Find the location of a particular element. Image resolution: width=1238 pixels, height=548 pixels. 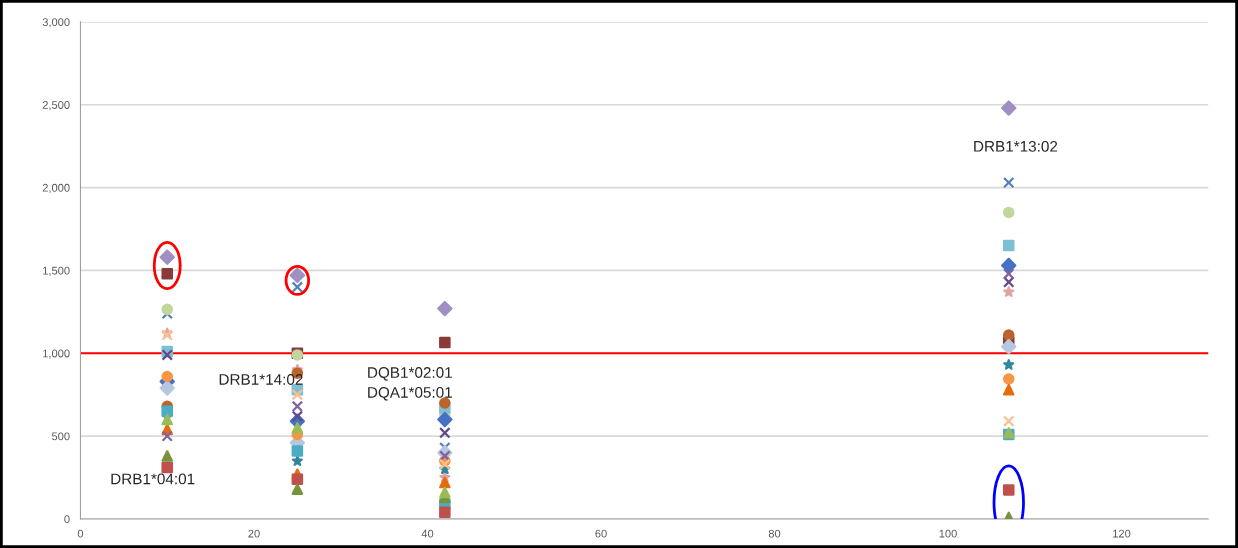

x-tick-label: 0 is located at coordinates (80, 533).